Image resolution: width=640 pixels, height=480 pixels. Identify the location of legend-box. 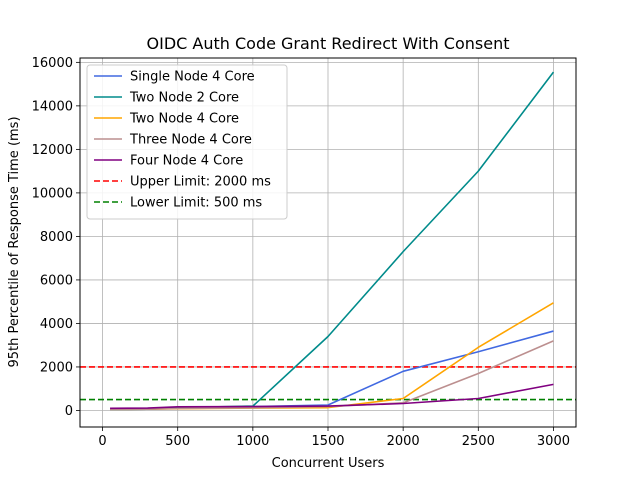
(187, 142).